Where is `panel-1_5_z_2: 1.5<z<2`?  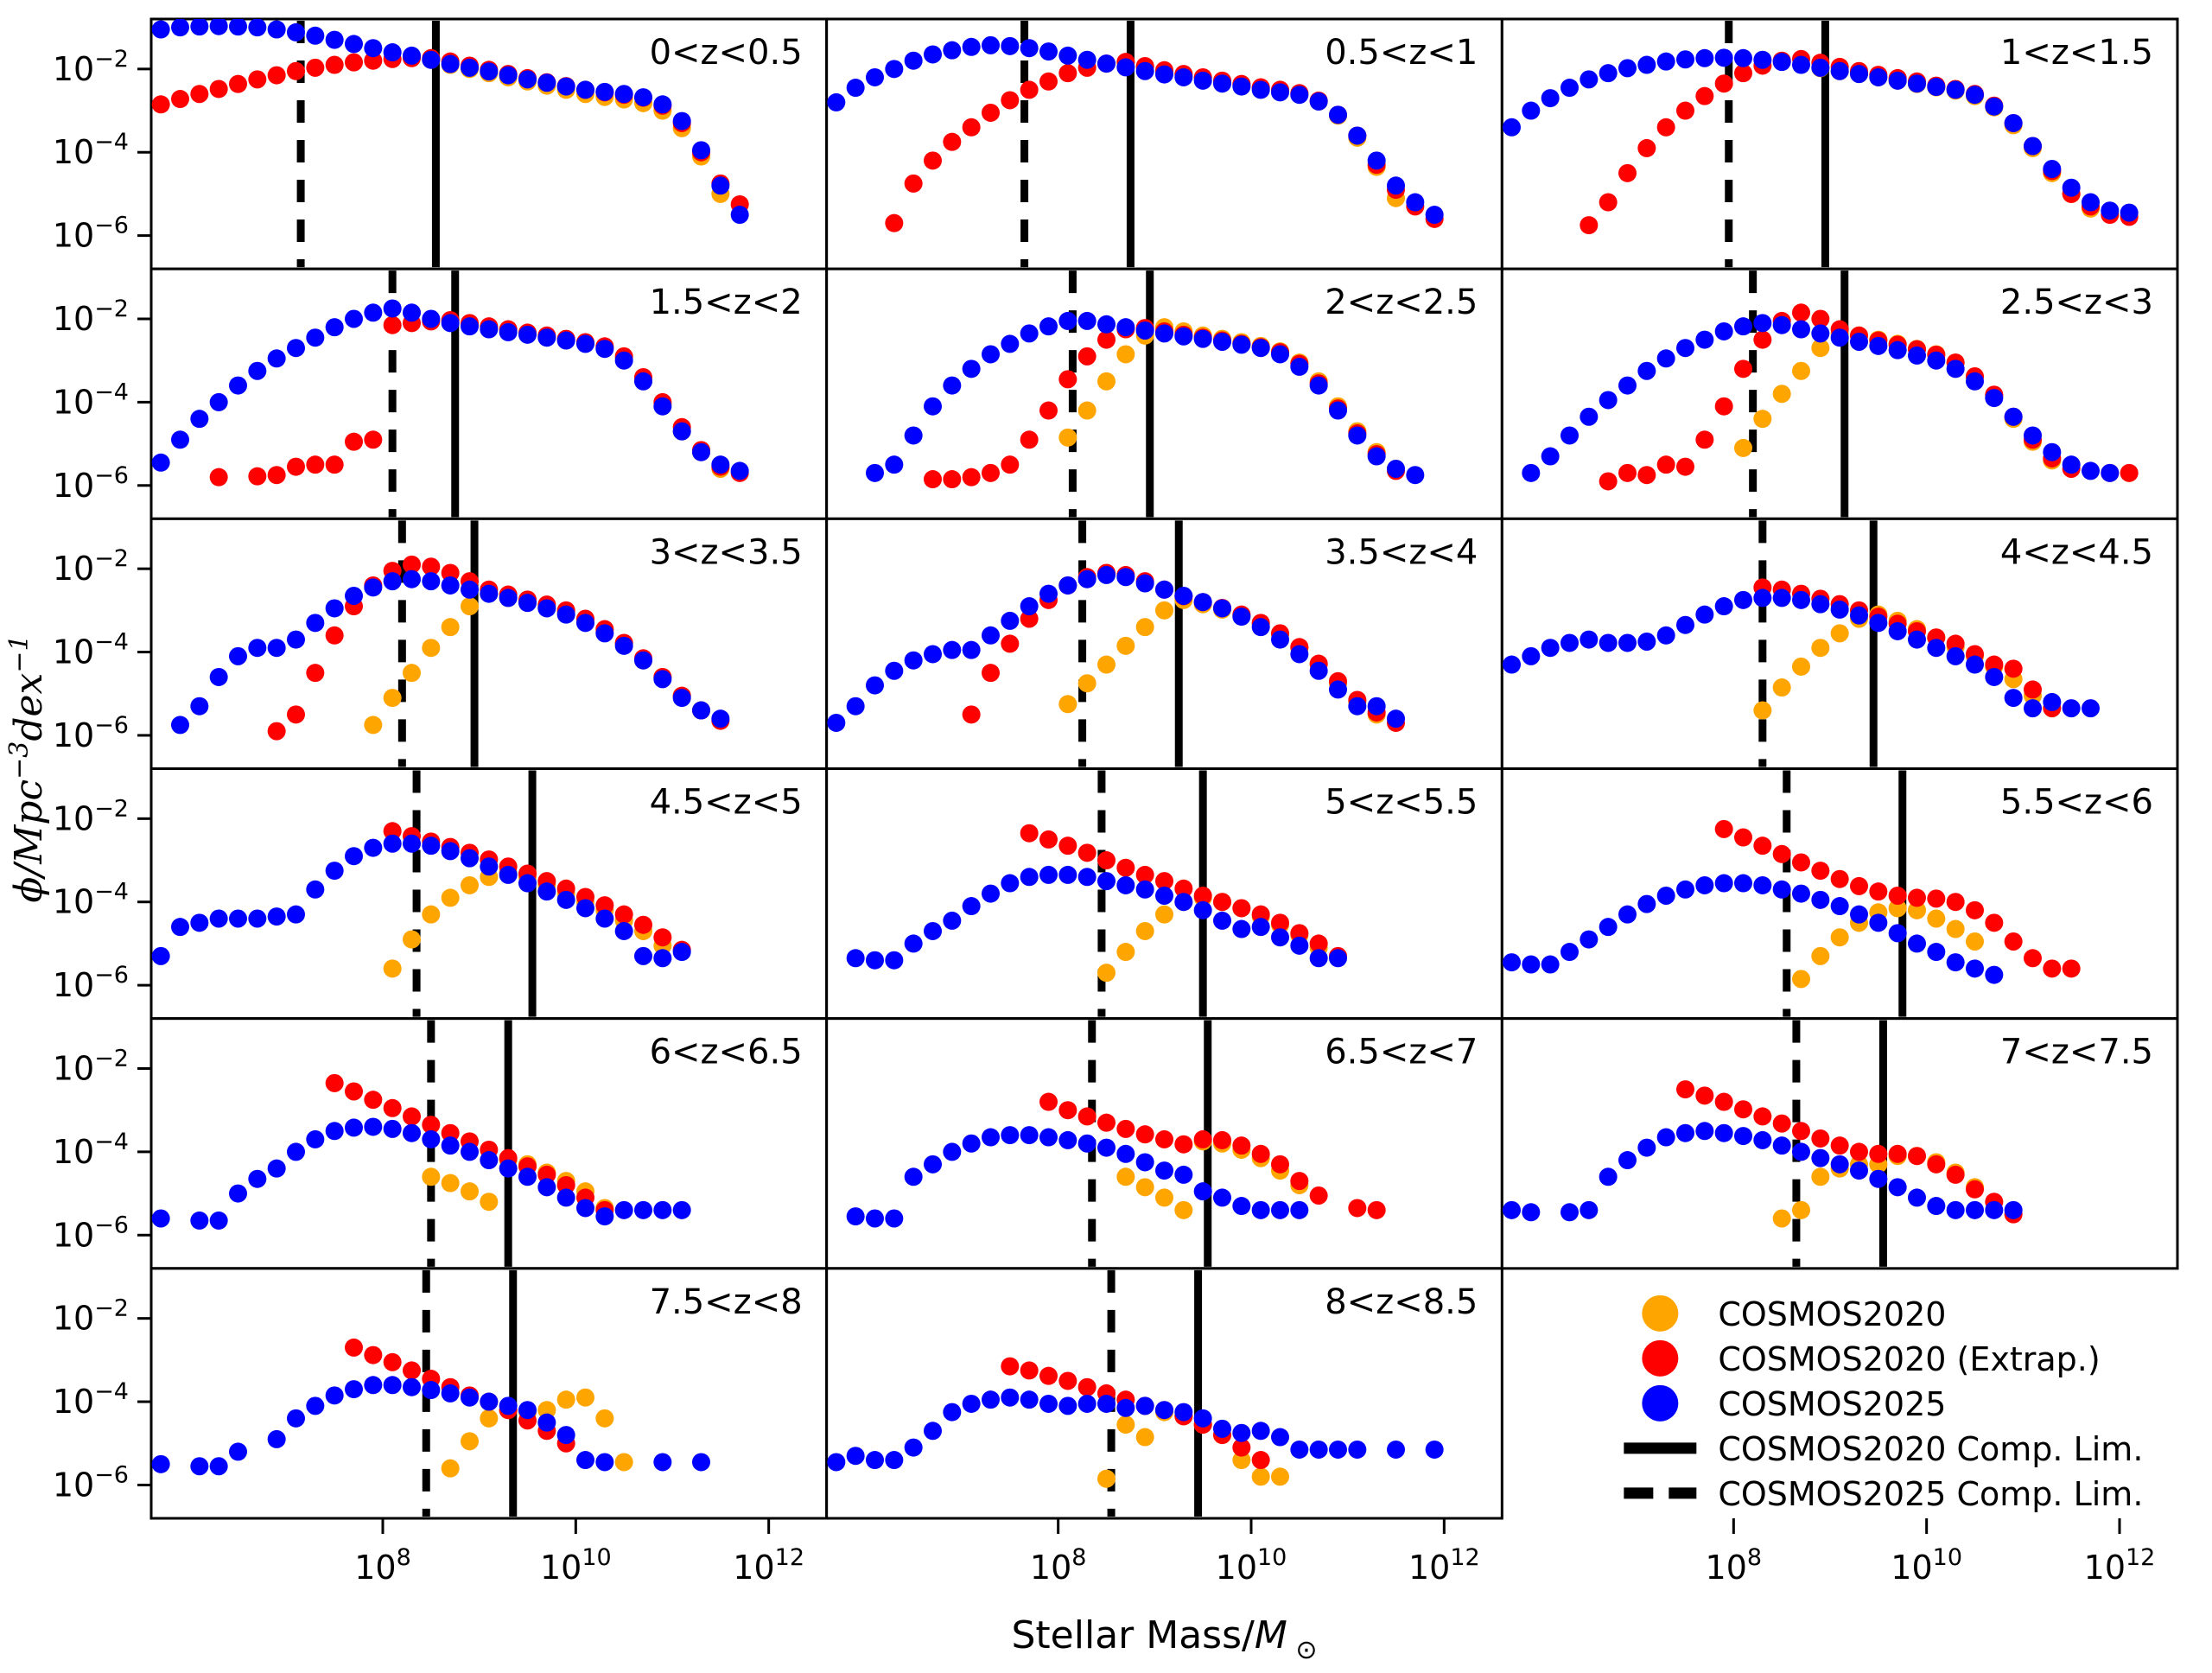 panel-1_5_z_2: 1.5<z<2 is located at coordinates (489, 393).